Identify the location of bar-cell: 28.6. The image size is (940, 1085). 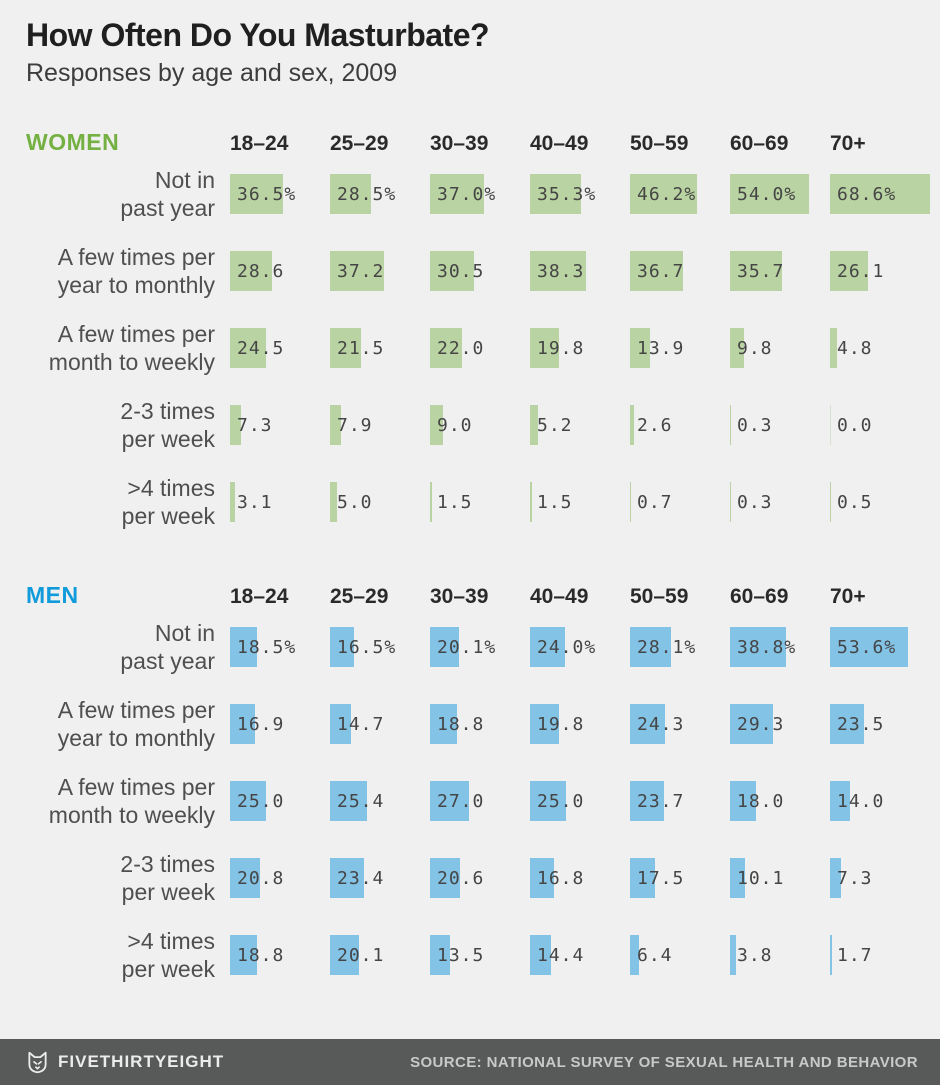
(280, 271).